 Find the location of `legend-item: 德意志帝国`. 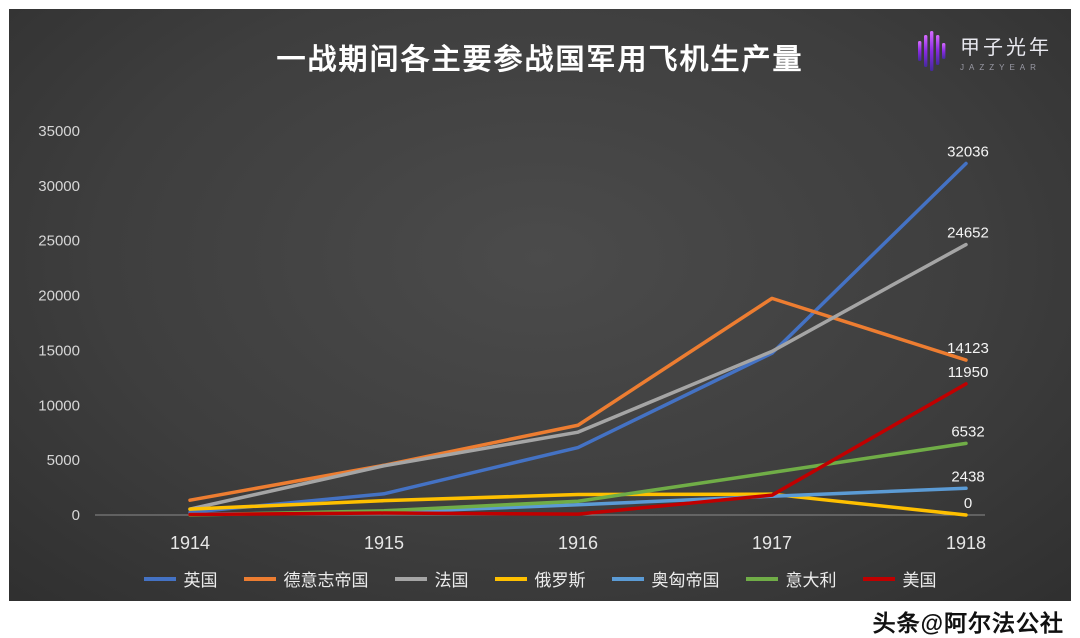

legend-item: 德意志帝国 is located at coordinates (306, 578).